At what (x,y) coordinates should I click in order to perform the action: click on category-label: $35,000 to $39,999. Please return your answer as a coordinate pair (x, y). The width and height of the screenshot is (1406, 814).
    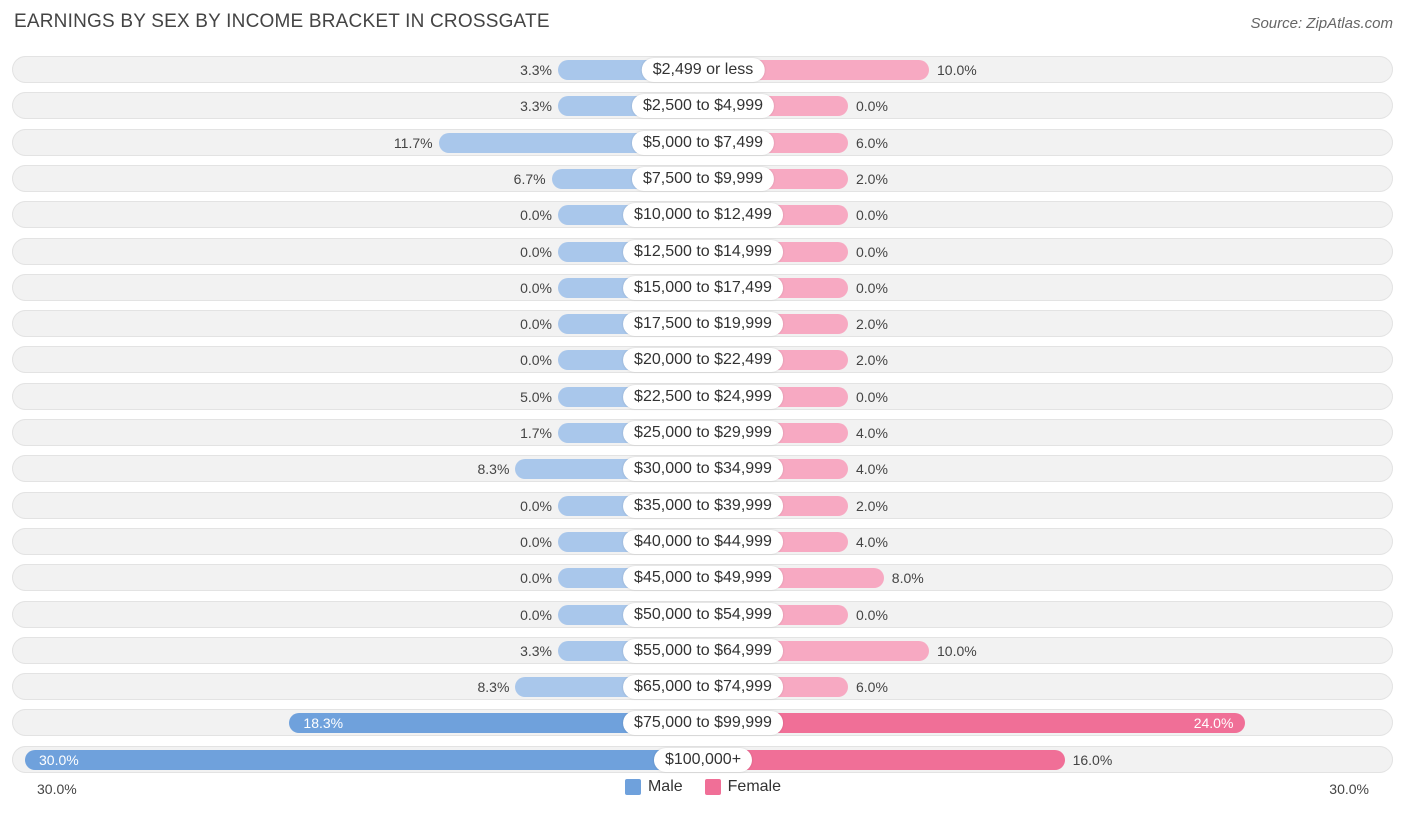
    Looking at the image, I should click on (703, 505).